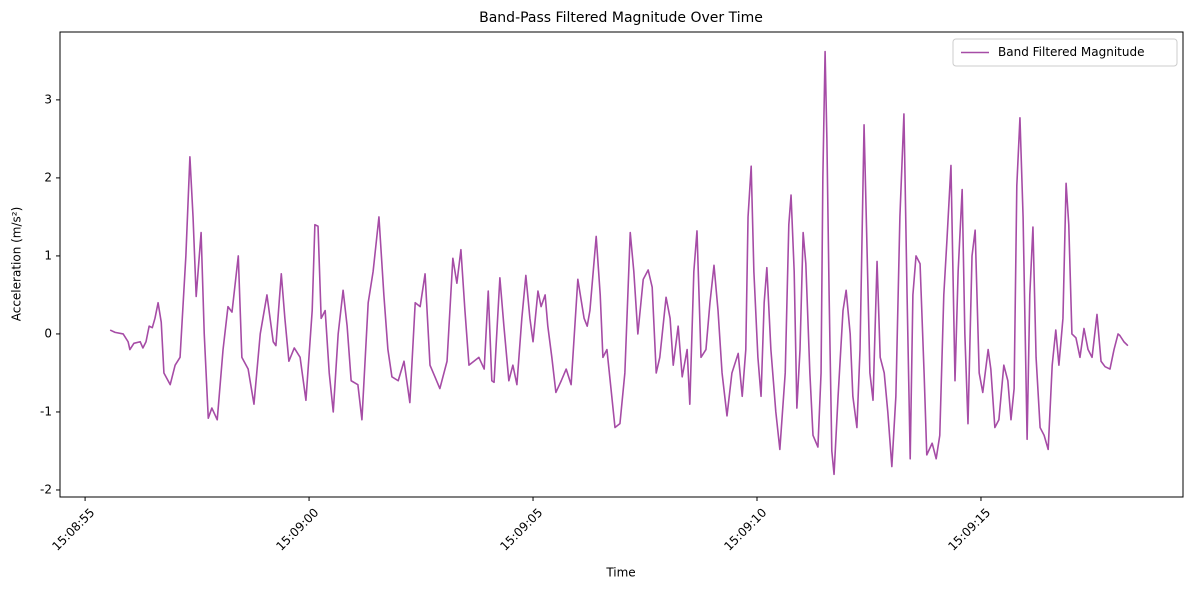  I want to click on x-tick-label: 15:09:00, so click(297, 529).